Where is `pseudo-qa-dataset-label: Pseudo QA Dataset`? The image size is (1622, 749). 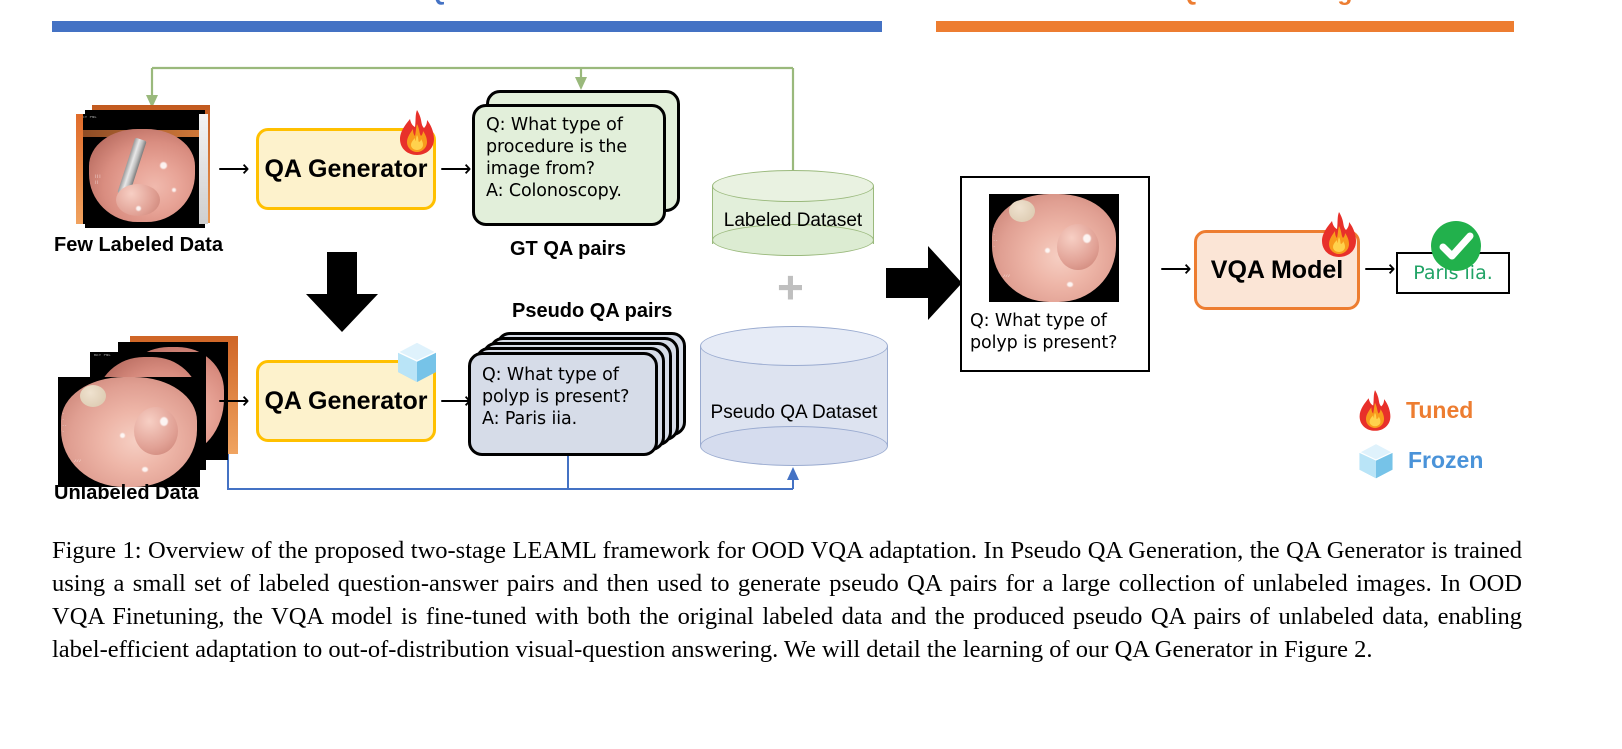
pseudo-qa-dataset-label: Pseudo QA Dataset is located at coordinates (794, 412).